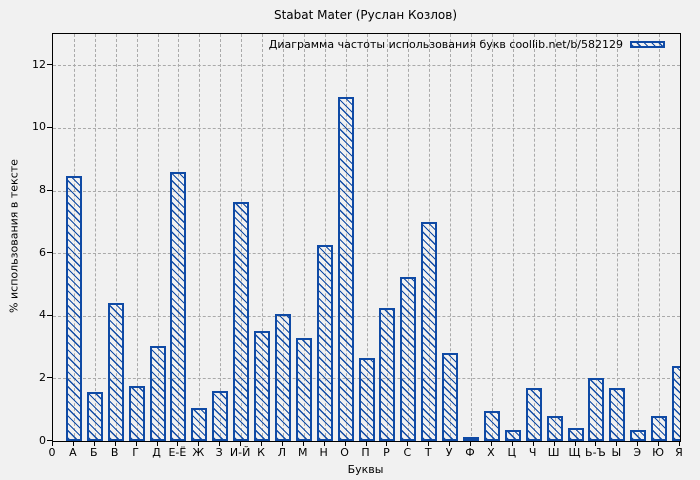 Image resolution: width=700 pixels, height=480 pixels. Describe the element at coordinates (512, 435) in the screenshot. I see `bar-Ц` at that location.